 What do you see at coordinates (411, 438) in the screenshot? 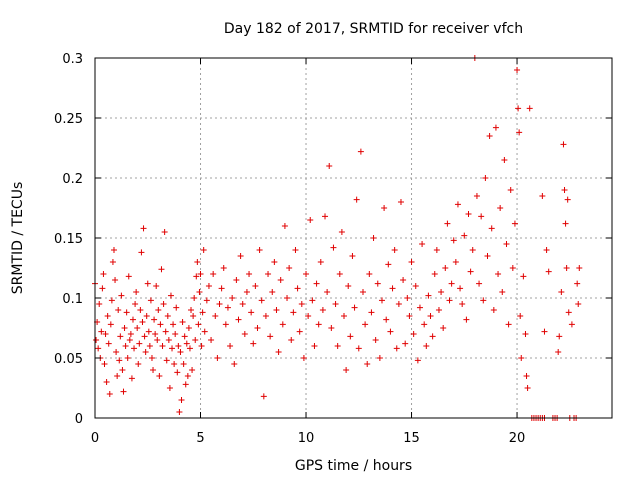
I see `x-tick-label: 15` at bounding box center [411, 438].